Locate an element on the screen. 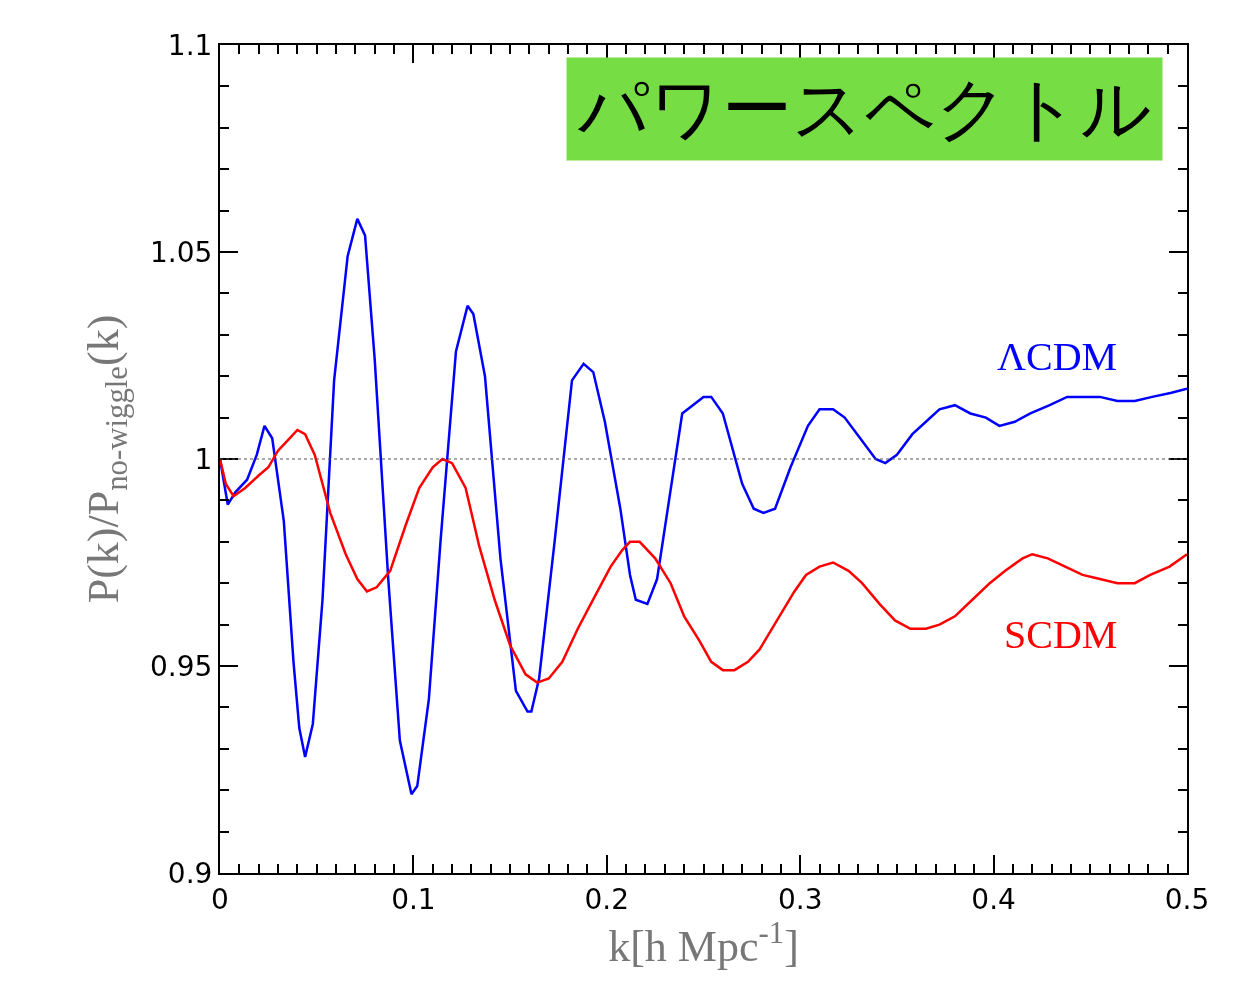 This screenshot has height=994, width=1233. x-axis-title: k[h Mpc$^{-1}$] is located at coordinates (703, 943).